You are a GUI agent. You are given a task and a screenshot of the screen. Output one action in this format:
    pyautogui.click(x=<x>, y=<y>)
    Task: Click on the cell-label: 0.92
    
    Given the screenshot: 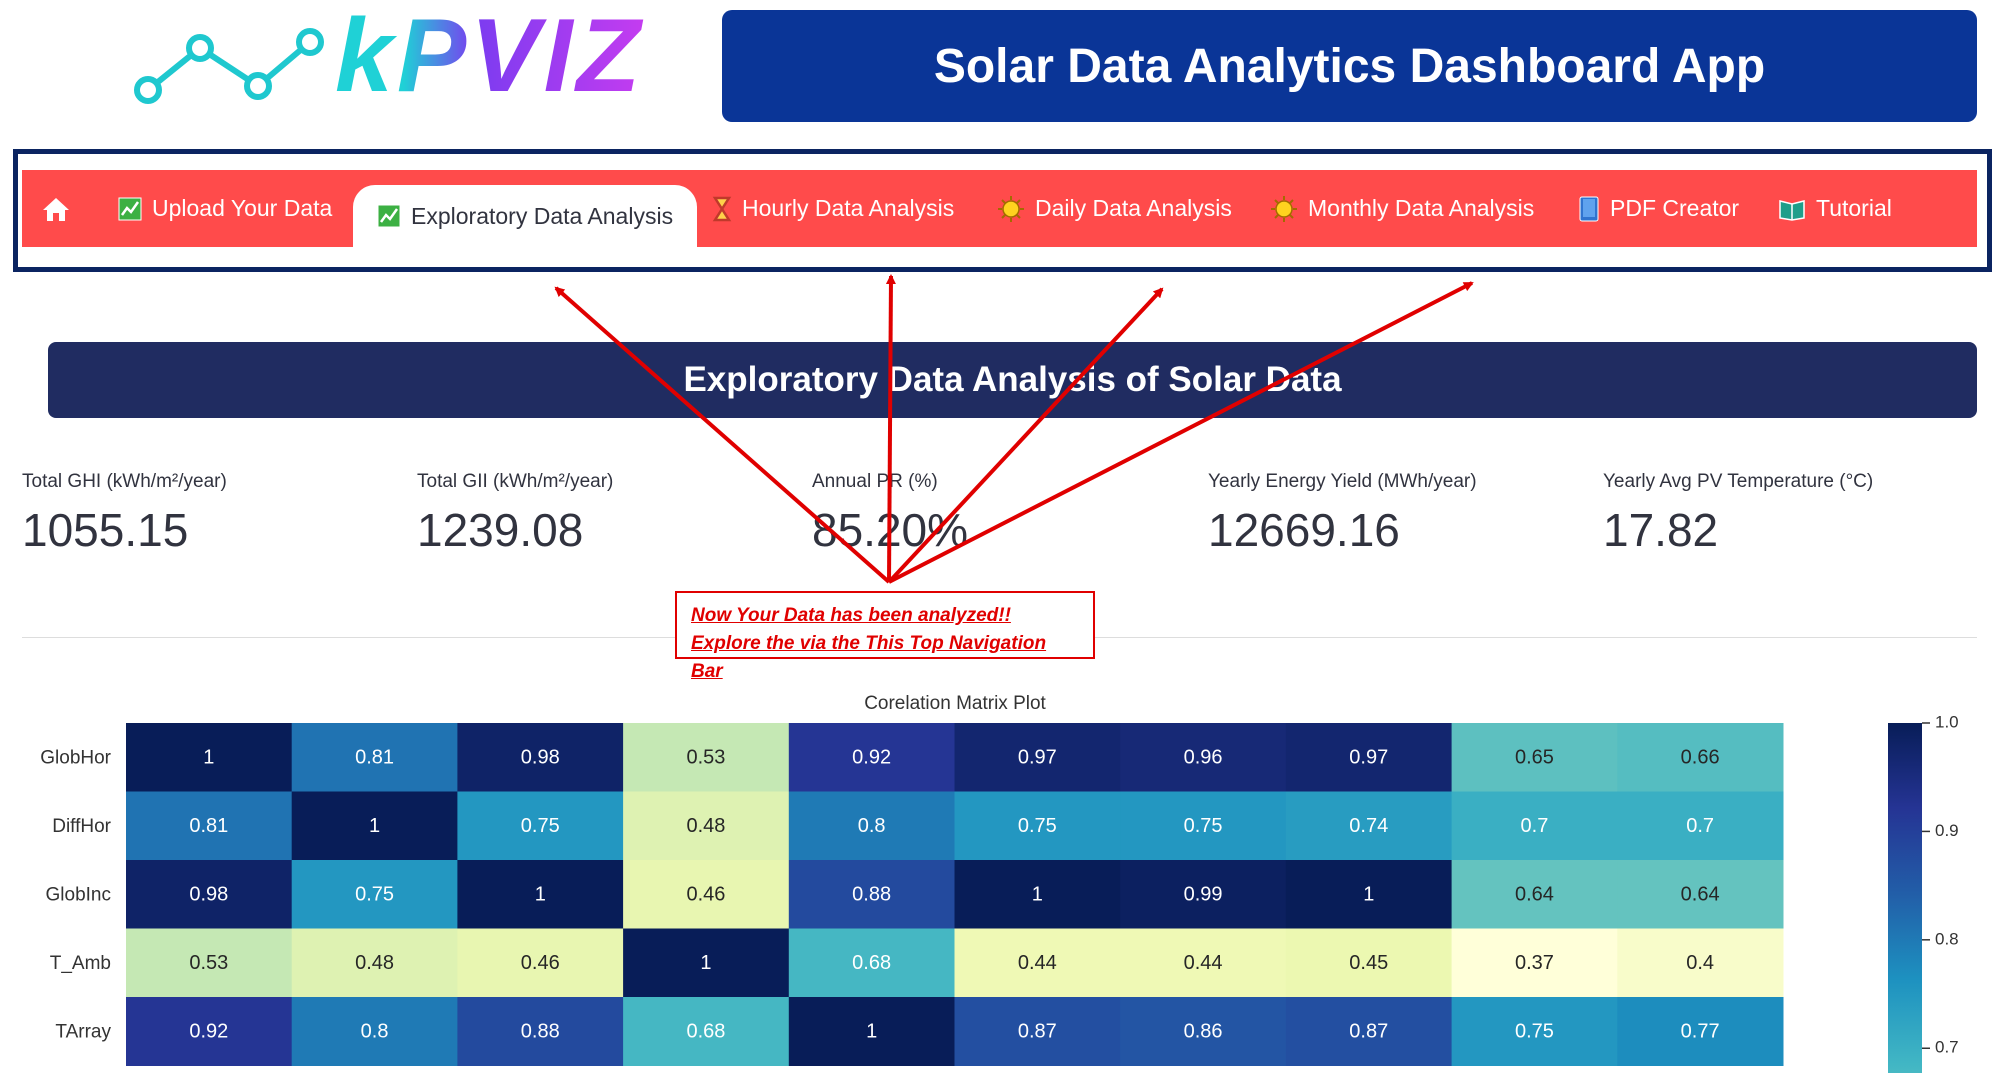 What is the action you would take?
    pyautogui.click(x=871, y=758)
    